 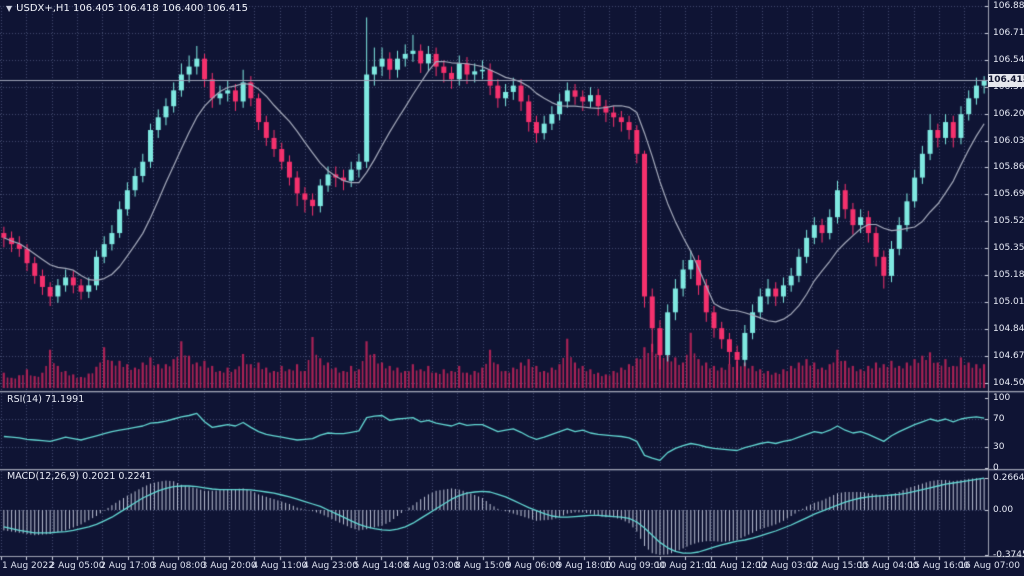 What do you see at coordinates (1008, 478) in the screenshot?
I see `macd-tick-label: 0.2664` at bounding box center [1008, 478].